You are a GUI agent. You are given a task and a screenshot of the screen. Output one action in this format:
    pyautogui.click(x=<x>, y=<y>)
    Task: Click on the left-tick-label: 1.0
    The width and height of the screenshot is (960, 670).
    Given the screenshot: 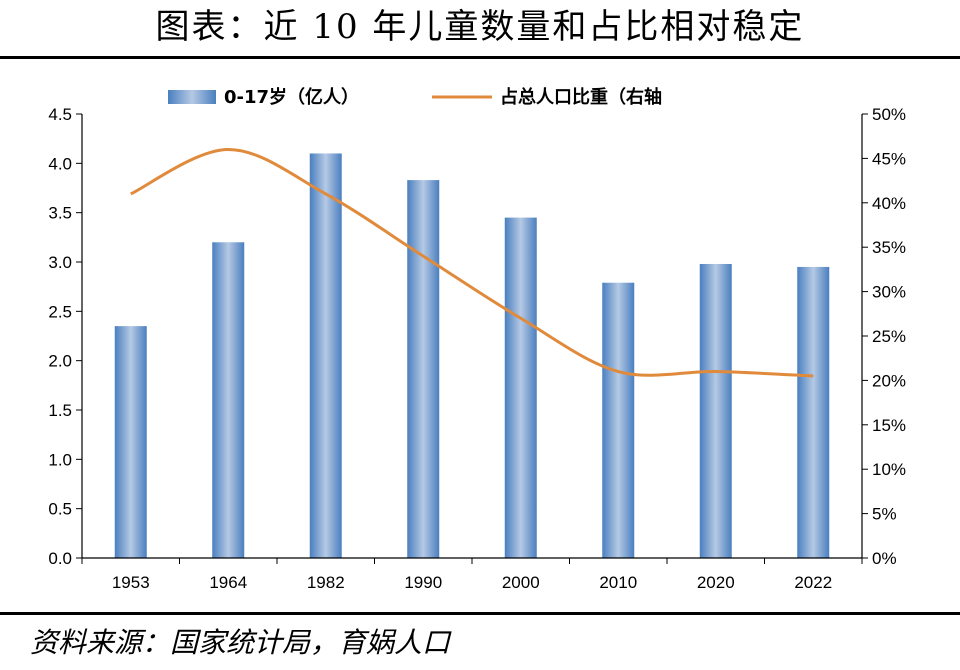 What is the action you would take?
    pyautogui.click(x=60, y=459)
    